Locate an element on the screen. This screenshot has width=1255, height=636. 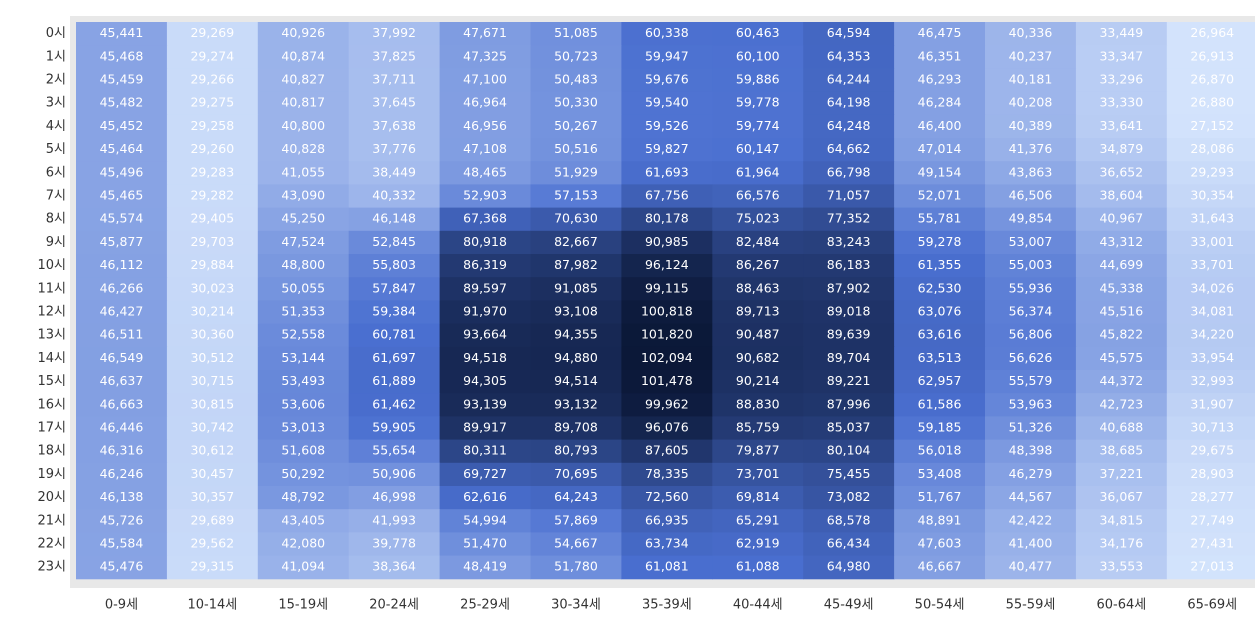
cell-label: 48,891 is located at coordinates (940, 519).